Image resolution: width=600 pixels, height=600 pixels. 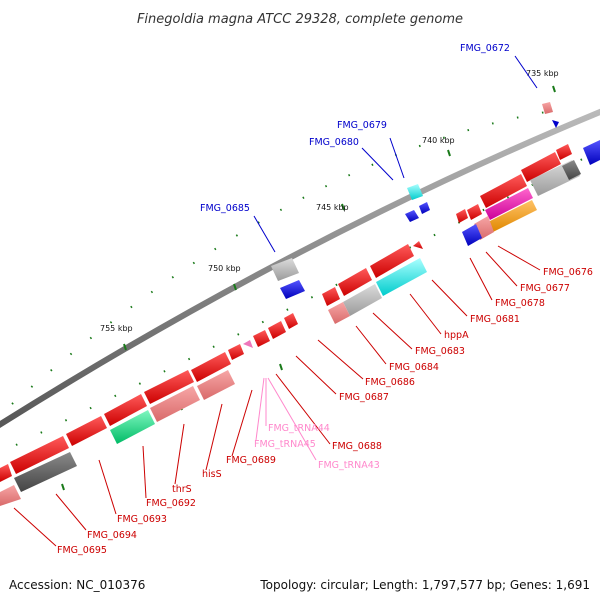 What do you see at coordinates (332, 207) in the screenshot?
I see `scale-label-745: 745 kbp` at bounding box center [332, 207].